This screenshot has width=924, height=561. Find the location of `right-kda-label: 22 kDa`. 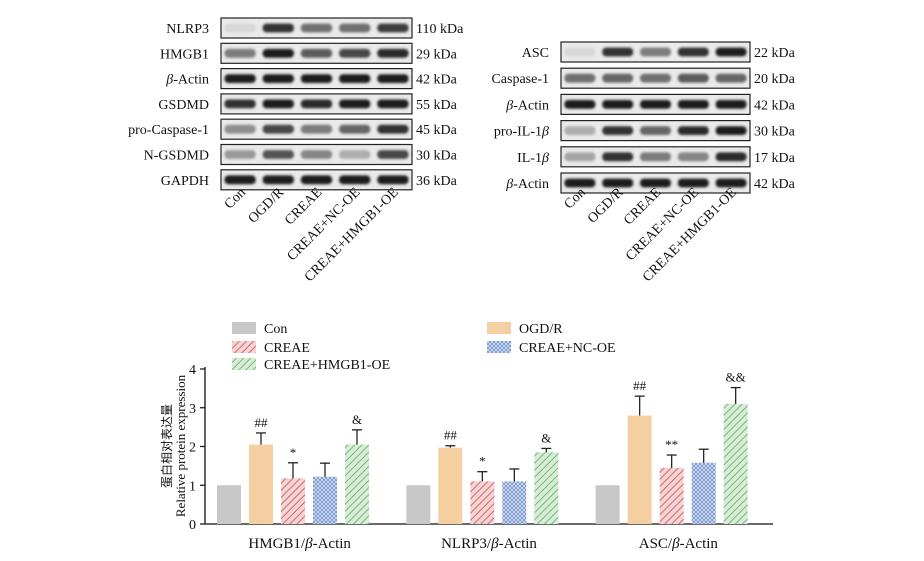

right-kda-label: 22 kDa is located at coordinates (775, 53).